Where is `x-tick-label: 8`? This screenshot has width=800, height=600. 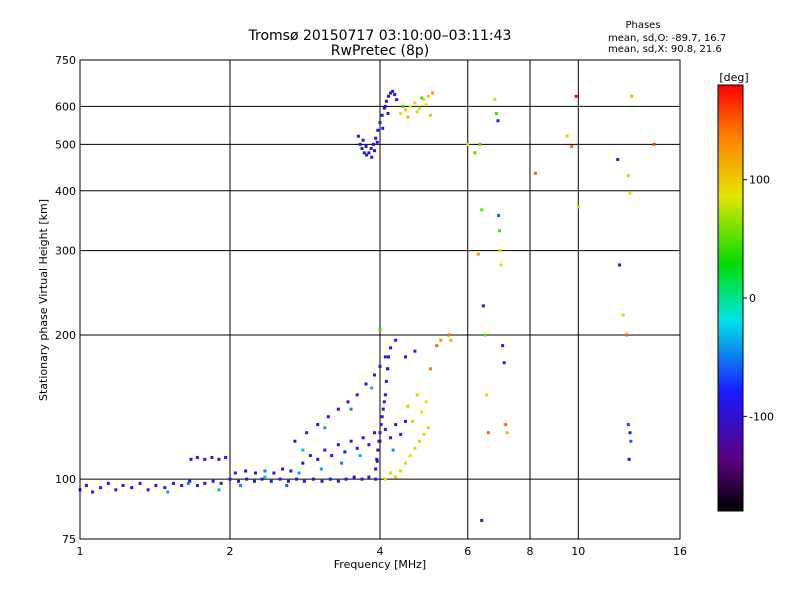
x-tick-label: 8 is located at coordinates (530, 551).